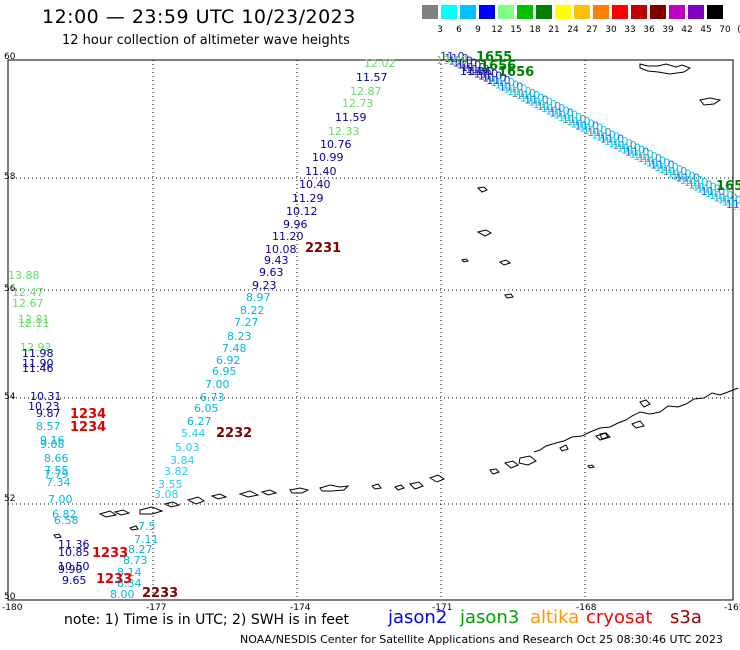 The width and height of the screenshot is (740, 650). I want to click on legend-label: 6, so click(459, 30).